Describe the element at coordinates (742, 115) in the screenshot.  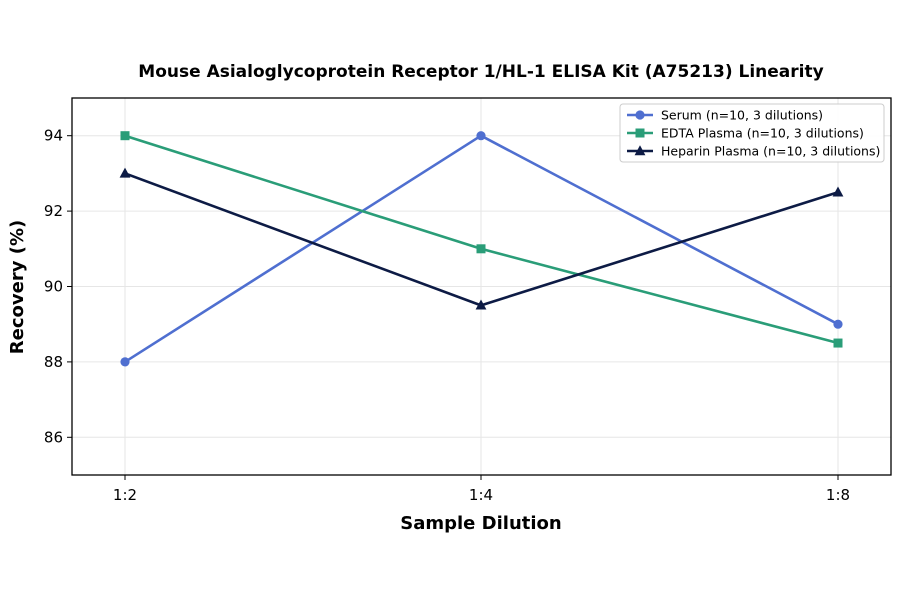
I see `legend-label: Serum (n=10, 3 dilutions)` at that location.